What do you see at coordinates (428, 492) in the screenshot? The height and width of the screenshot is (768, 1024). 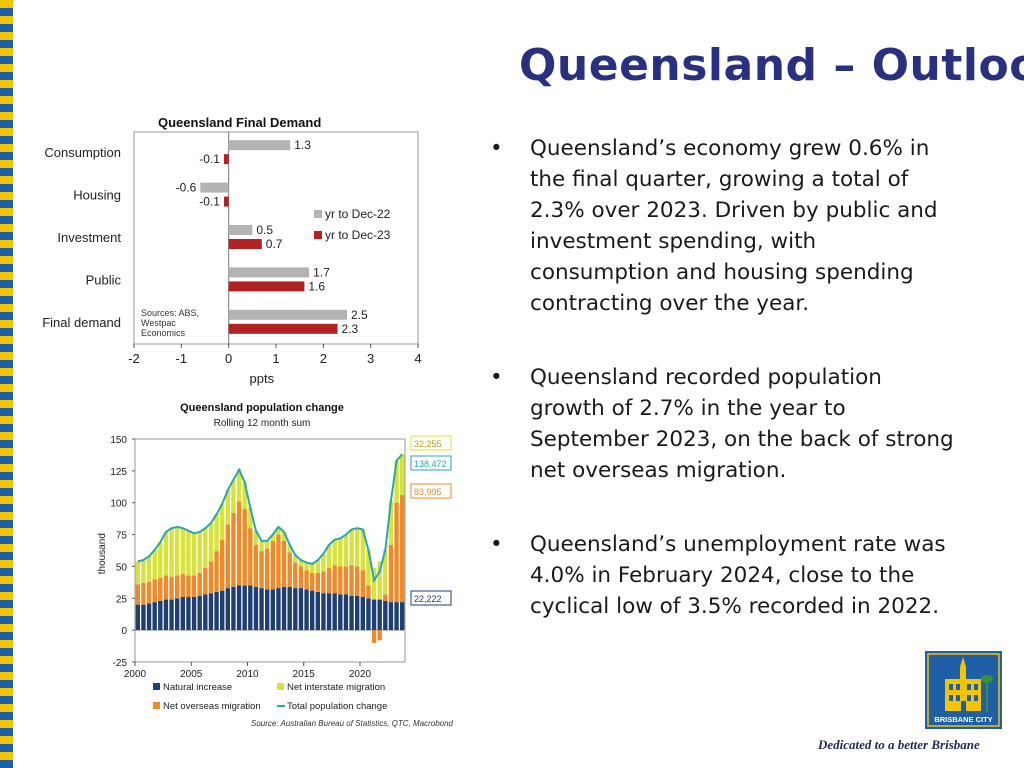 I see `latest-value-label: 83,995` at bounding box center [428, 492].